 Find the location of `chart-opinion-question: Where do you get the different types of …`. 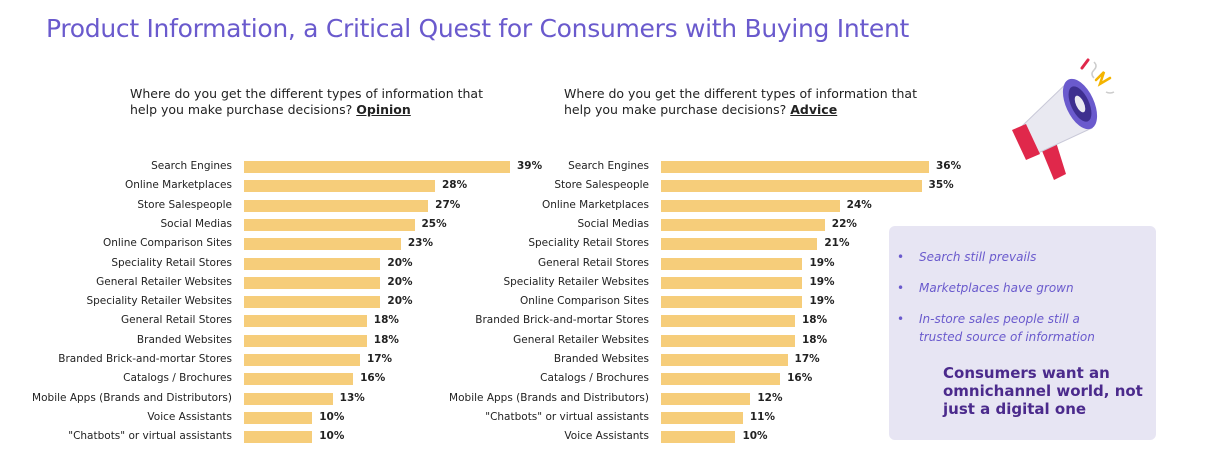

chart-opinion-question: Where do you get the different types of … is located at coordinates (306, 101).